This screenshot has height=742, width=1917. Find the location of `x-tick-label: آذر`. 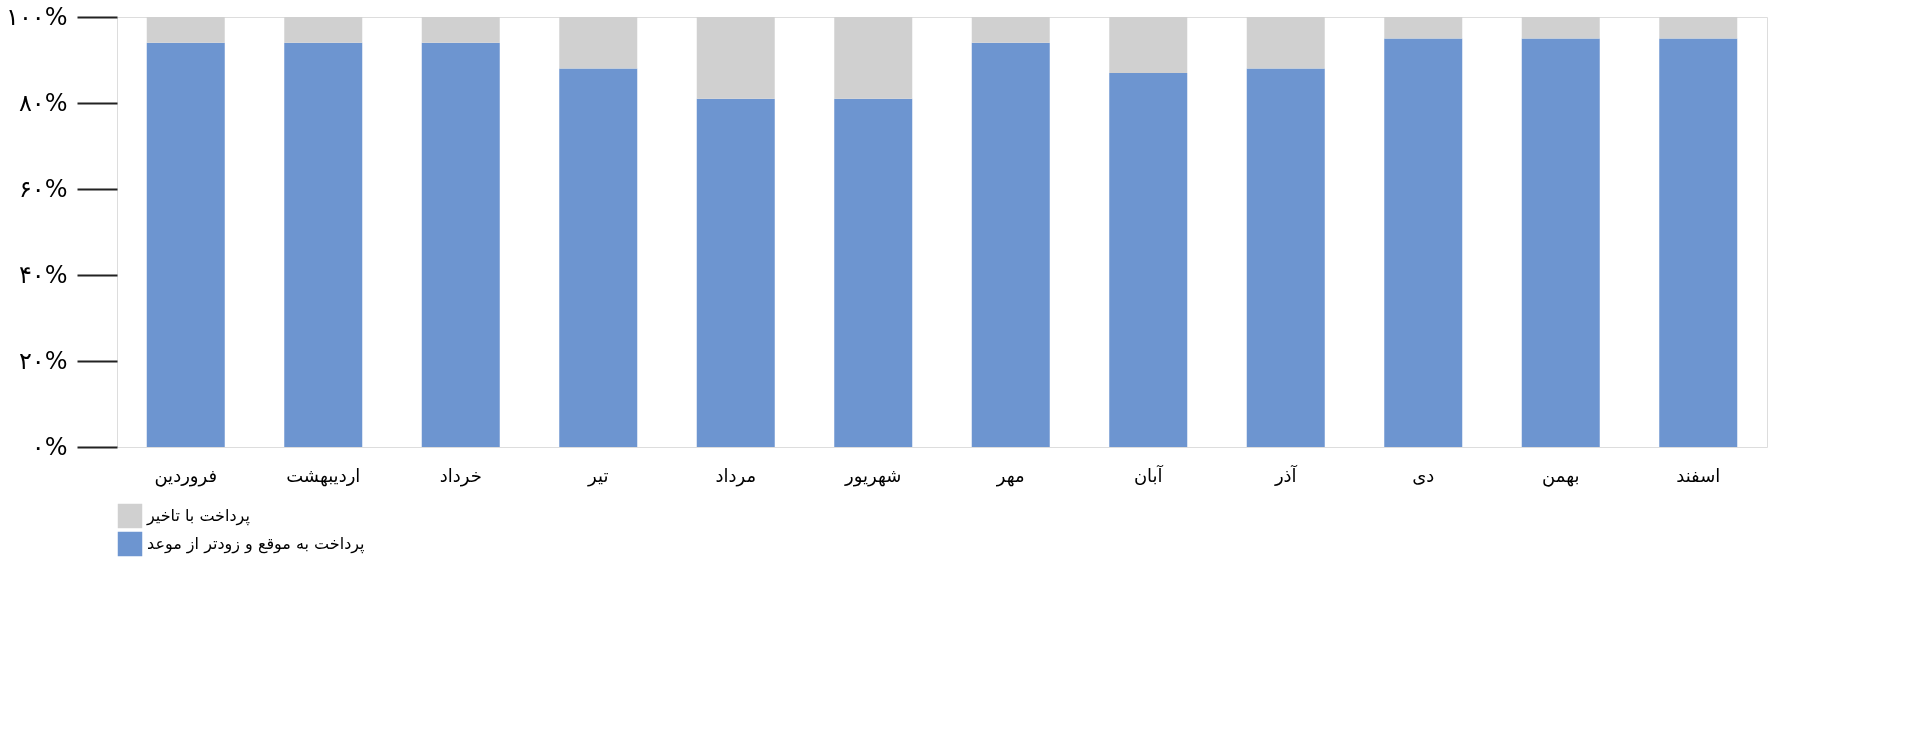

x-tick-label: آذر is located at coordinates (1285, 474).